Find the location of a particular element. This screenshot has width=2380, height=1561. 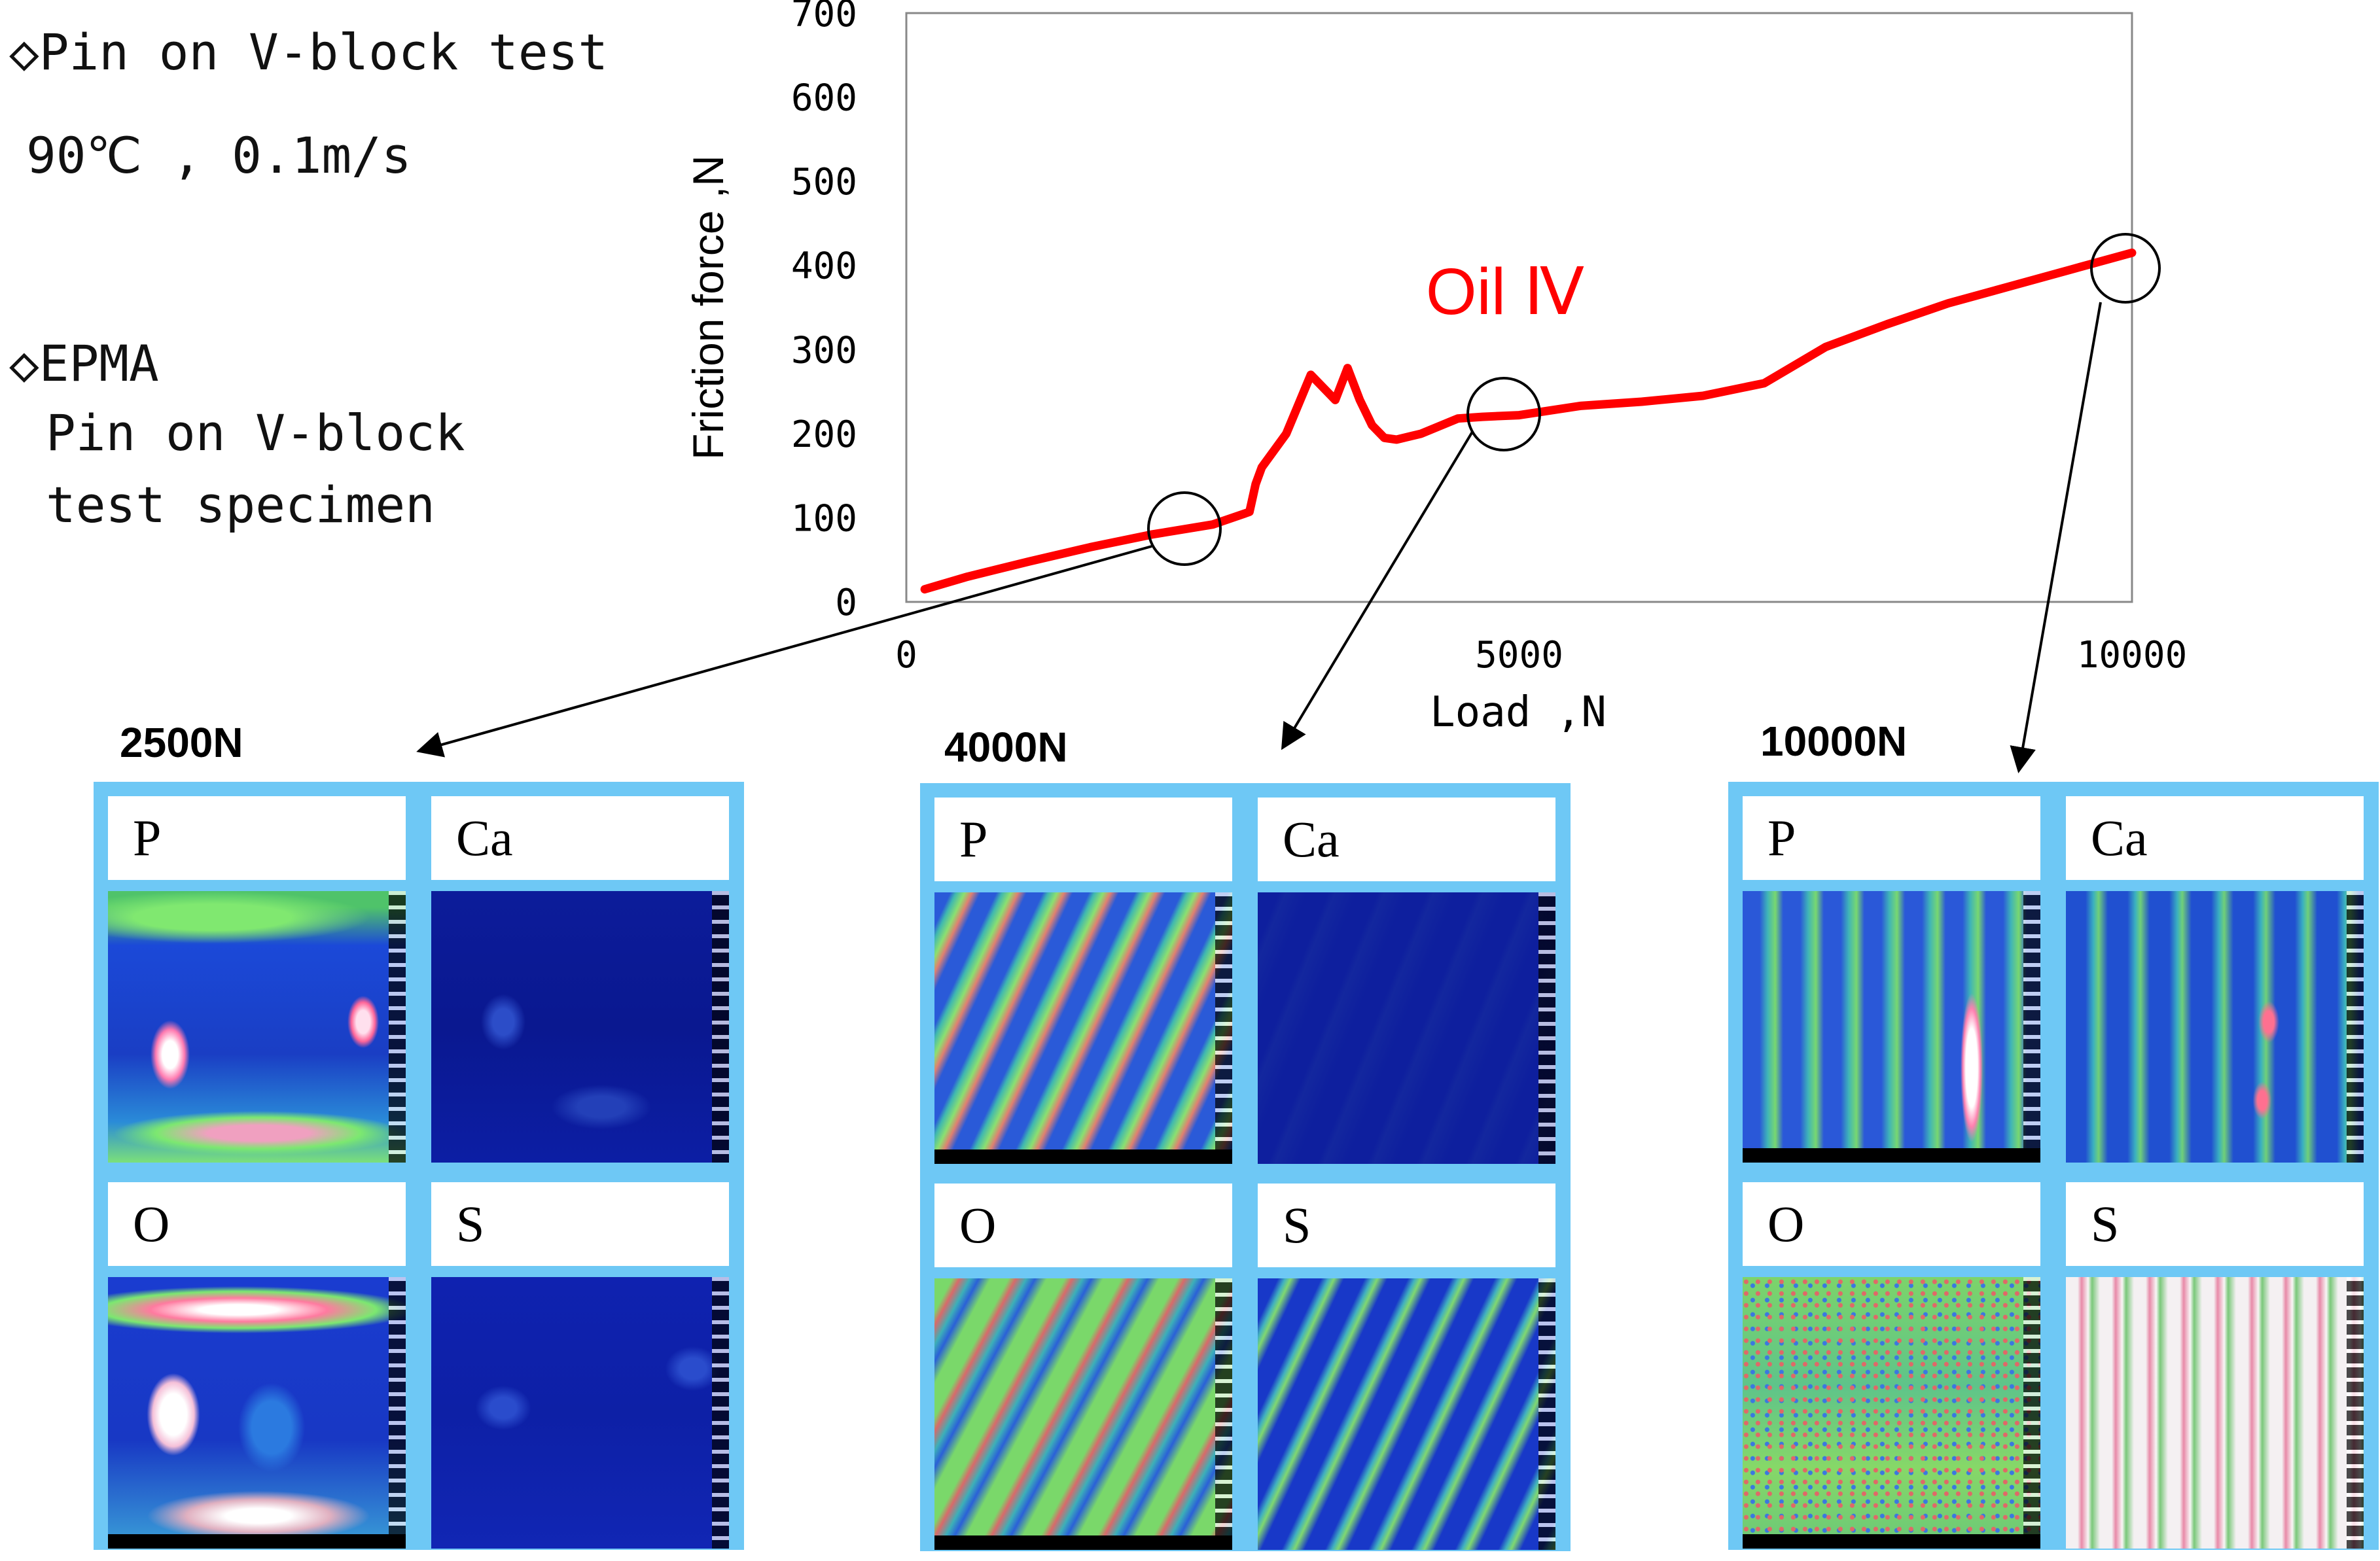

epma-line-2: test specimen is located at coordinates (240, 505).